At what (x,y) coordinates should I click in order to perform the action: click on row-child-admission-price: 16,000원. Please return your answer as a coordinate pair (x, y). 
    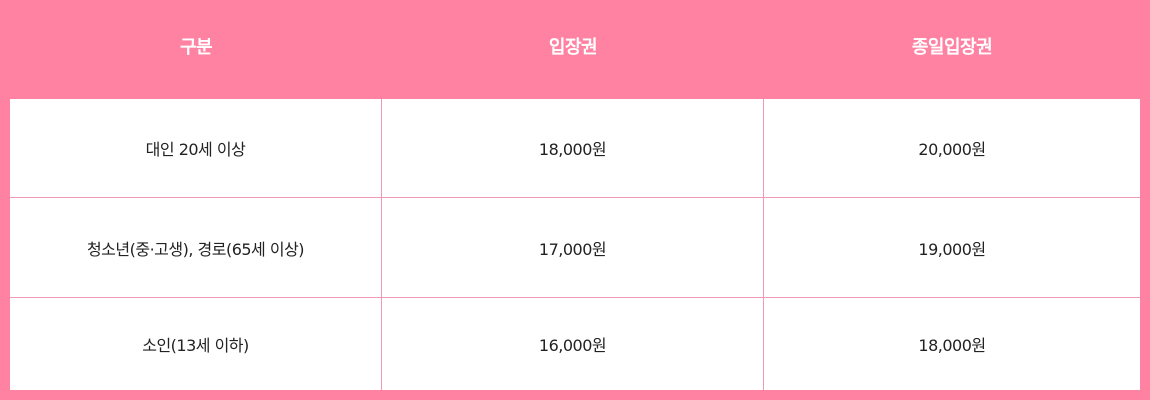
    Looking at the image, I should click on (573, 344).